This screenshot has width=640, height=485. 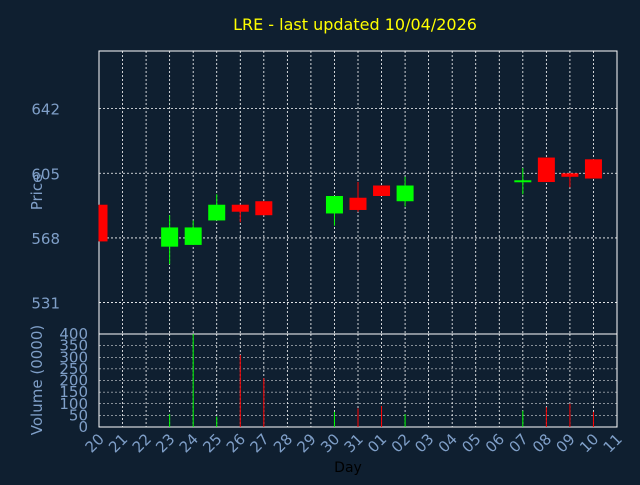 I want to click on price-tick-label: 531, so click(x=45, y=304).